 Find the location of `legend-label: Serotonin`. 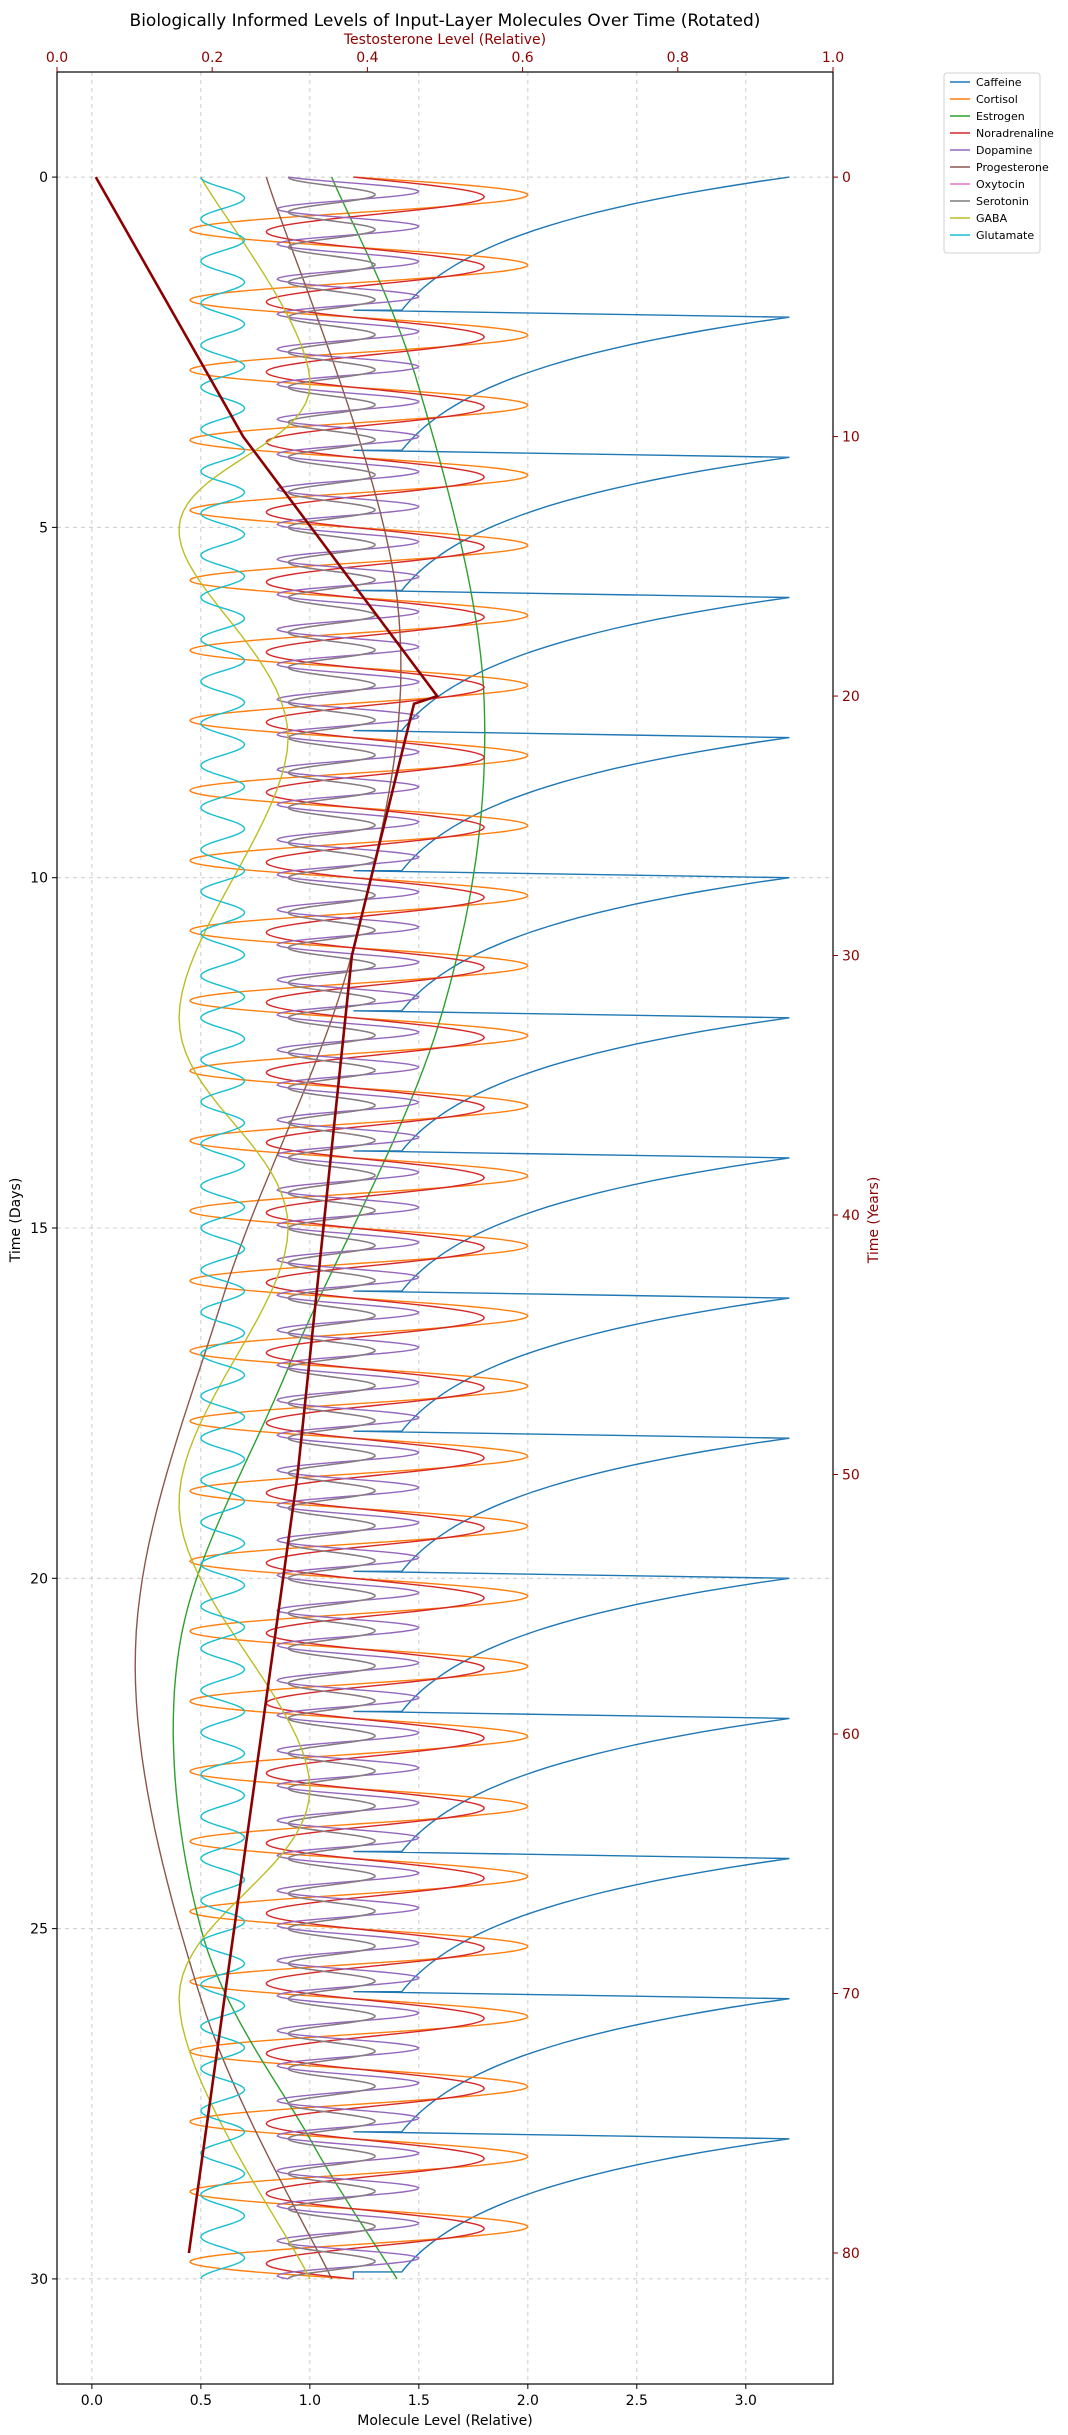

legend-label: Serotonin is located at coordinates (1002, 201).